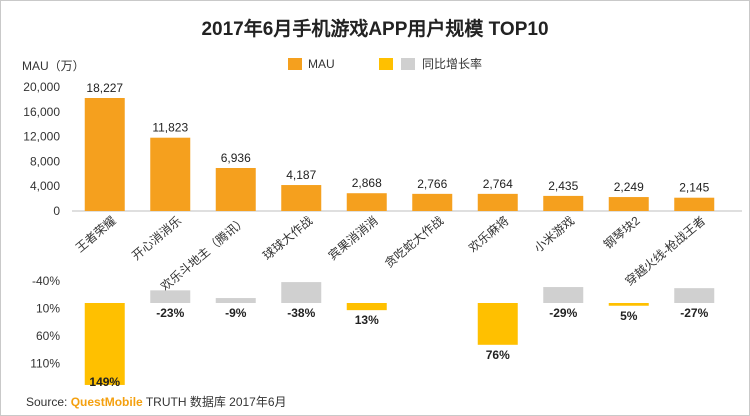 The height and width of the screenshot is (416, 750). What do you see at coordinates (170, 313) in the screenshot?
I see `growth-value-label: -23%` at bounding box center [170, 313].